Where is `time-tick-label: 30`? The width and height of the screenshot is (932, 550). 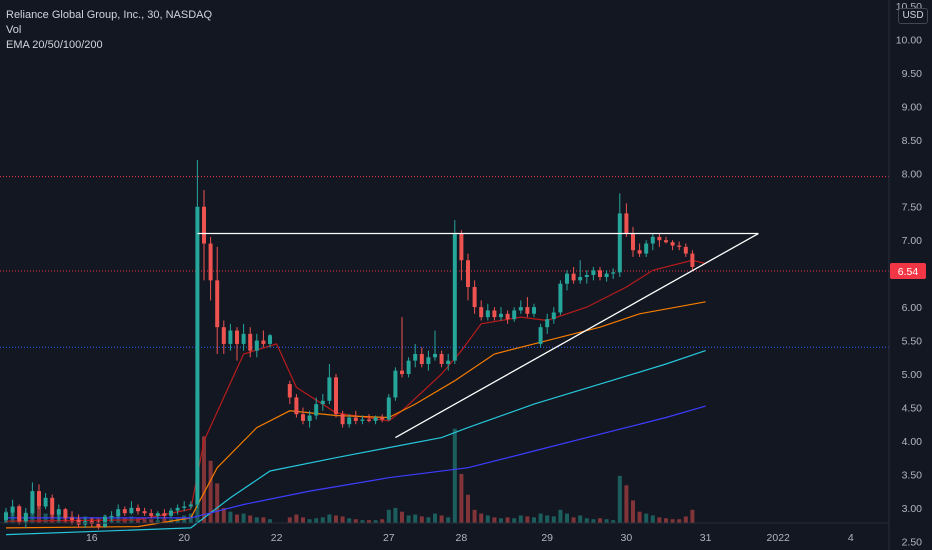 time-tick-label: 30 is located at coordinates (627, 538).